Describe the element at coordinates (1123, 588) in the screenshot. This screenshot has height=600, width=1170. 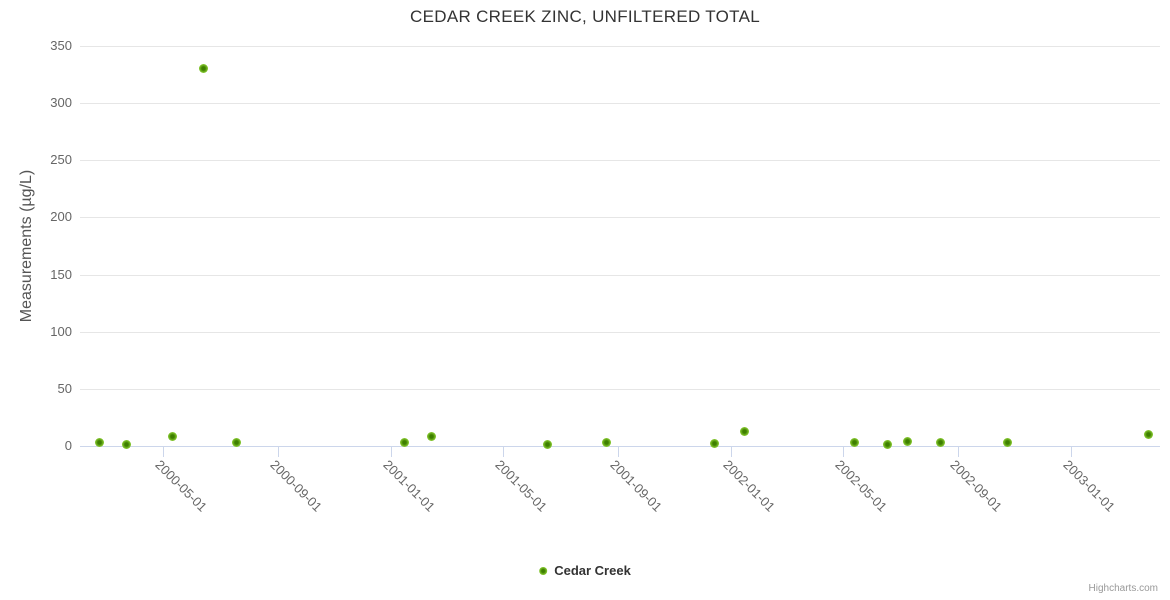
I see `highcharts-credits-link: Highcharts.com` at that location.